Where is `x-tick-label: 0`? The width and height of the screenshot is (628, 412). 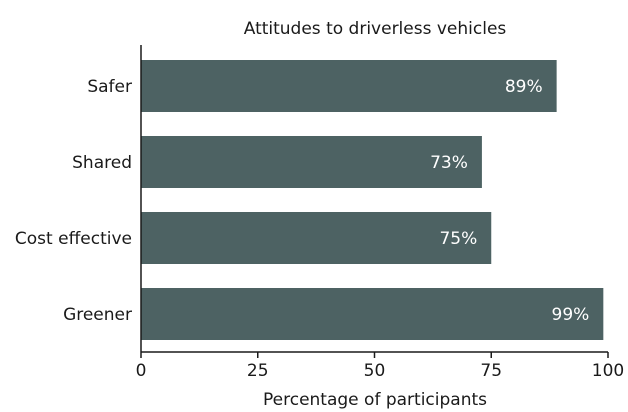
x-tick-label: 0 is located at coordinates (141, 371).